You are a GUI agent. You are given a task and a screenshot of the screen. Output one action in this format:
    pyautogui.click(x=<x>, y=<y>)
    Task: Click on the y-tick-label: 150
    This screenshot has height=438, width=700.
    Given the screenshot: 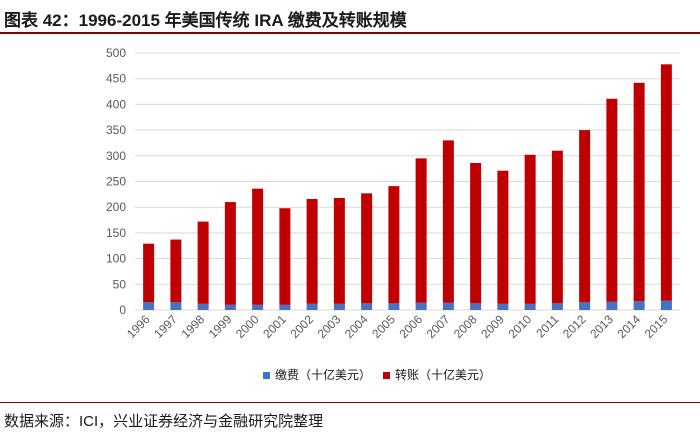 What is the action you would take?
    pyautogui.click(x=116, y=233)
    